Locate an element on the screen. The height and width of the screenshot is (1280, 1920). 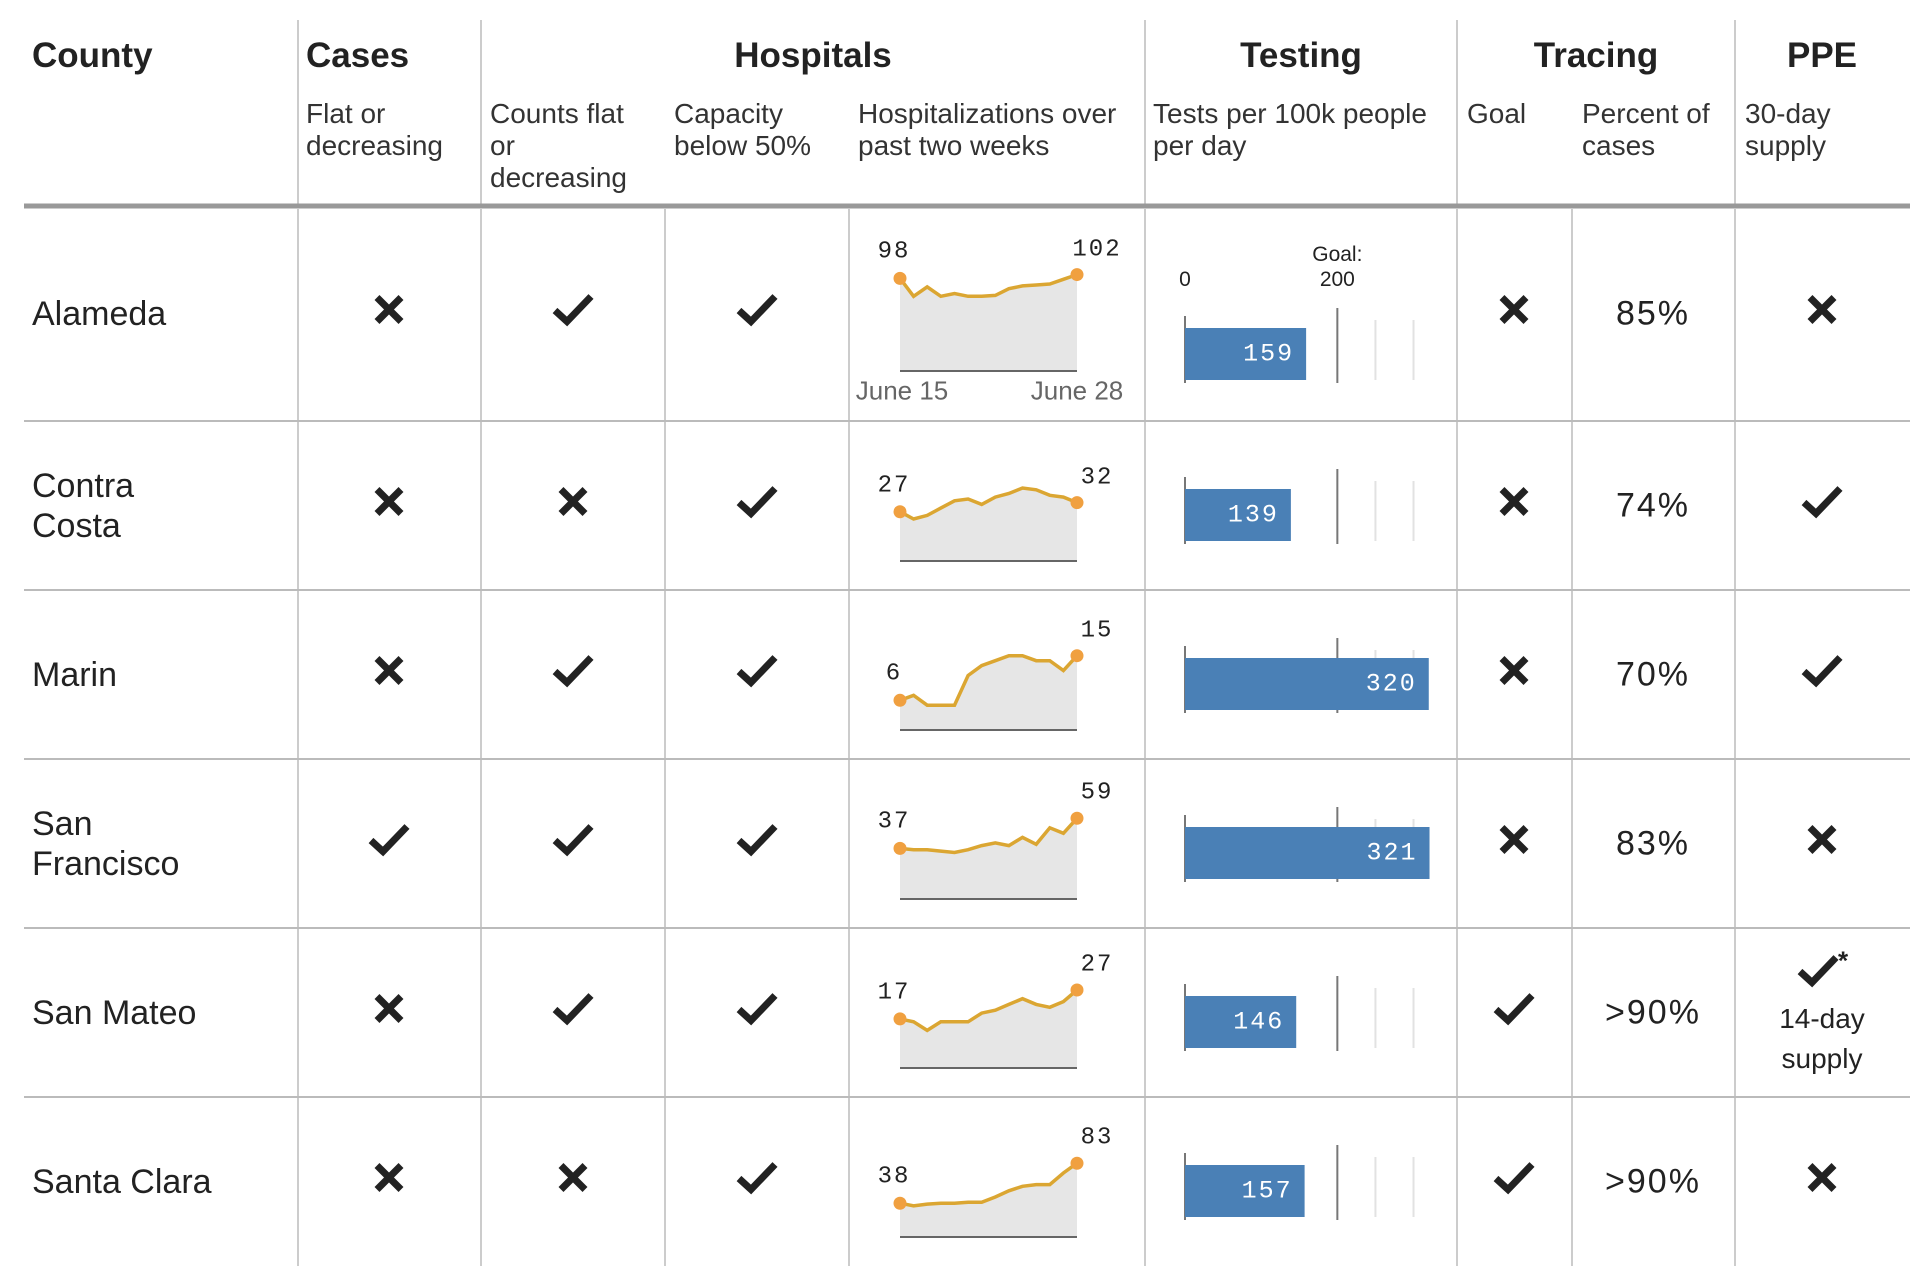
sparkline-start-label: 98 is located at coordinates (894, 252).